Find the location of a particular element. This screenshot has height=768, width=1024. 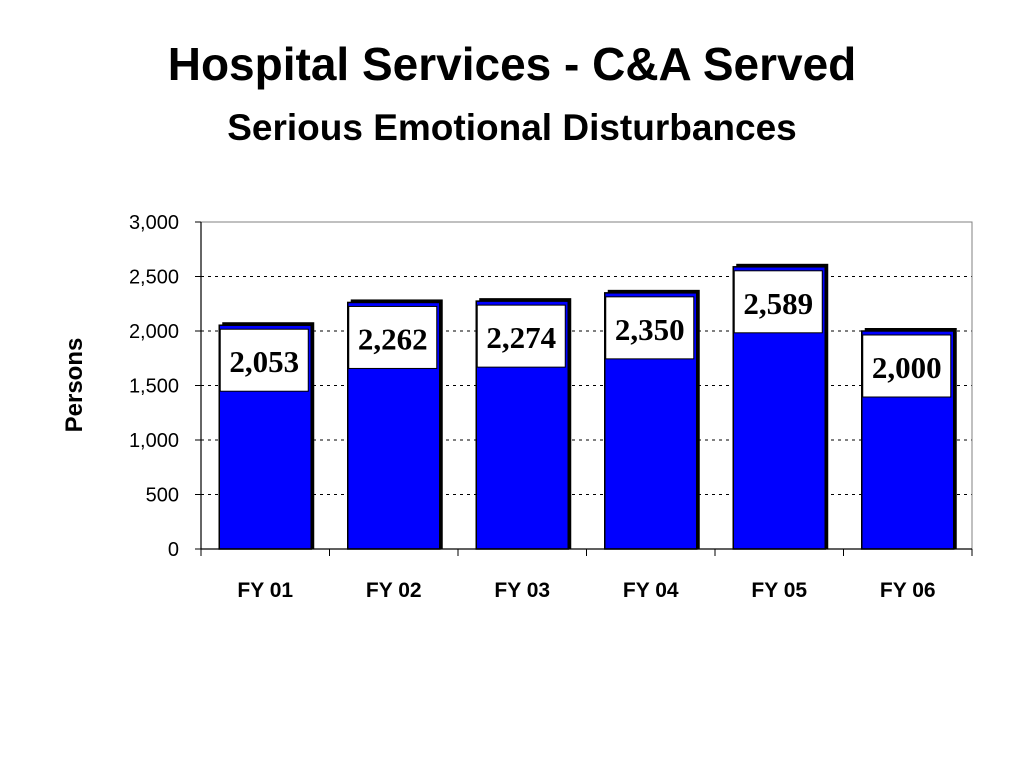

y-tick-label: 500 is located at coordinates (162, 496).